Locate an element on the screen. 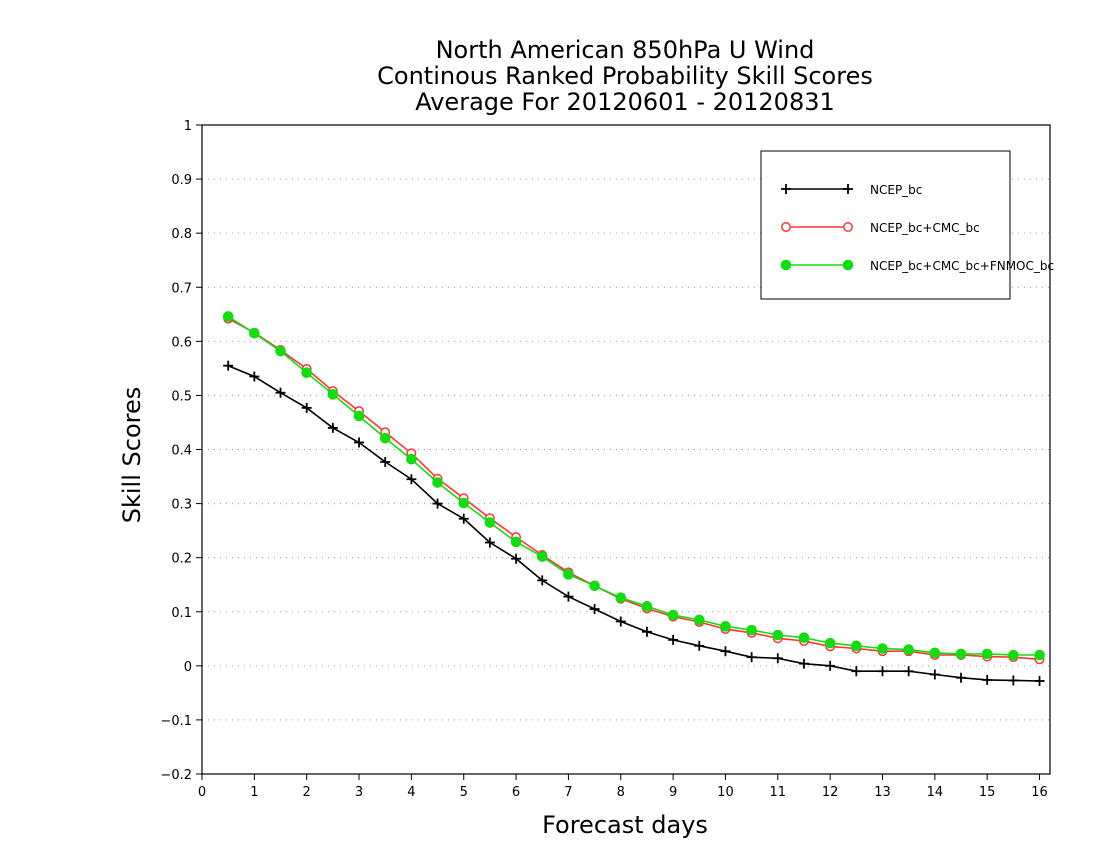 This screenshot has height=850, width=1100. legend-entry-3: NCEP_bc+CMC_bc+FNMOC_bc is located at coordinates (917, 266).